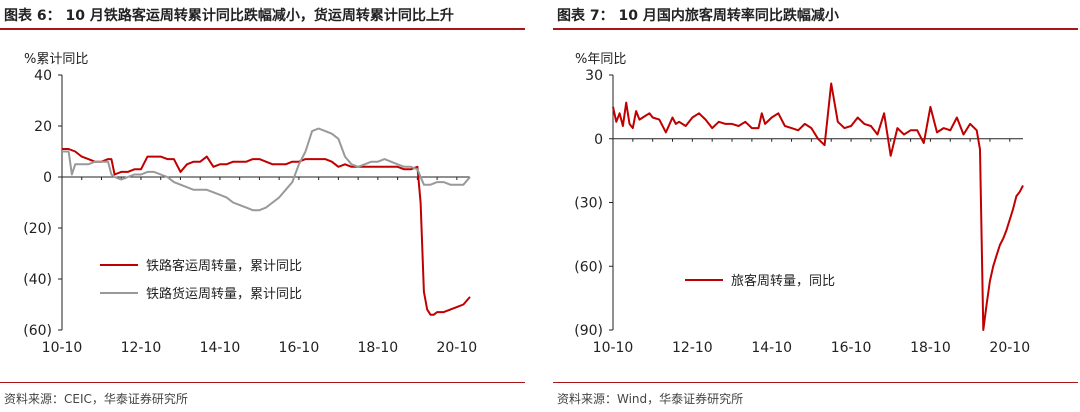 The height and width of the screenshot is (412, 1080). Describe the element at coordinates (224, 294) in the screenshot. I see `legend-label: 铁路货运周转量，累计同比` at that location.